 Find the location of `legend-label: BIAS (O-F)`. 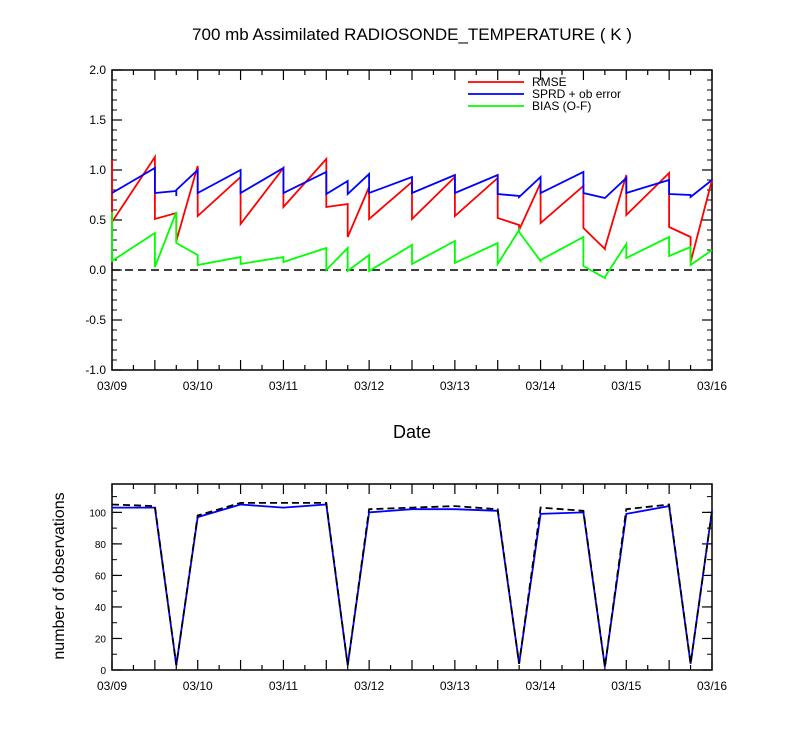

legend-label: BIAS (O-F) is located at coordinates (561, 106).